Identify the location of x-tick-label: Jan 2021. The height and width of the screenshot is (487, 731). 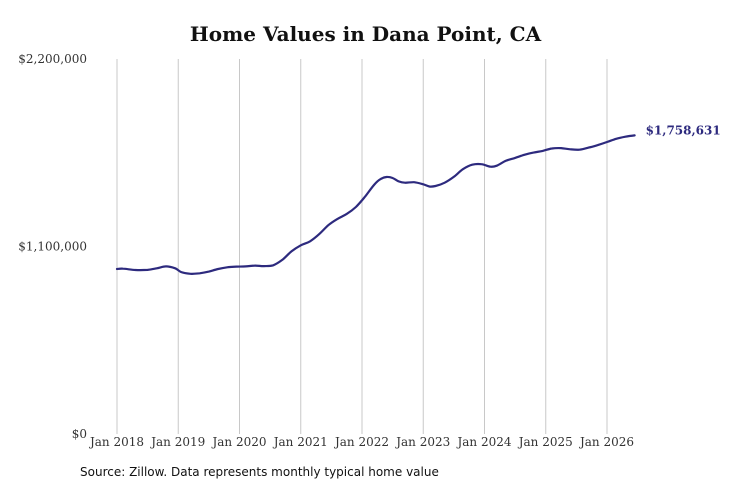
(300, 442).